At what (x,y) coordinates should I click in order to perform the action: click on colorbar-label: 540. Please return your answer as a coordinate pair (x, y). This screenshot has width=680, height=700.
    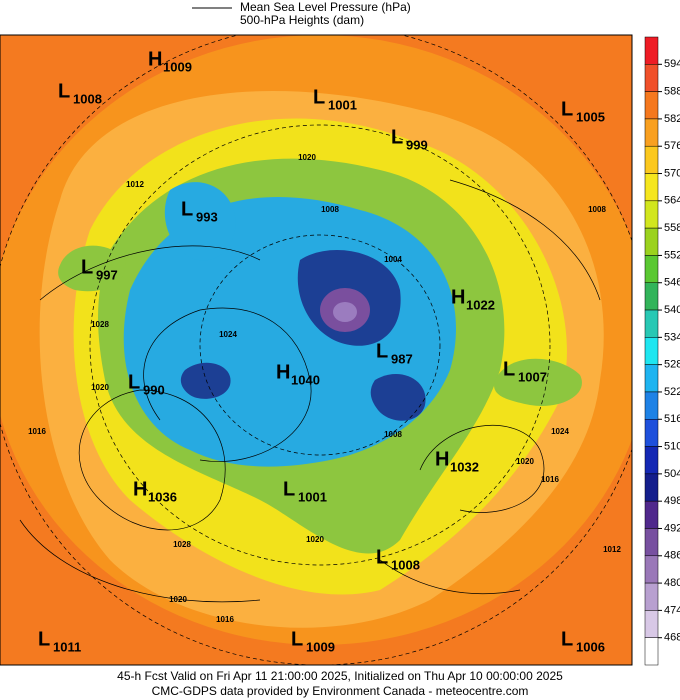
    Looking at the image, I should click on (672, 310).